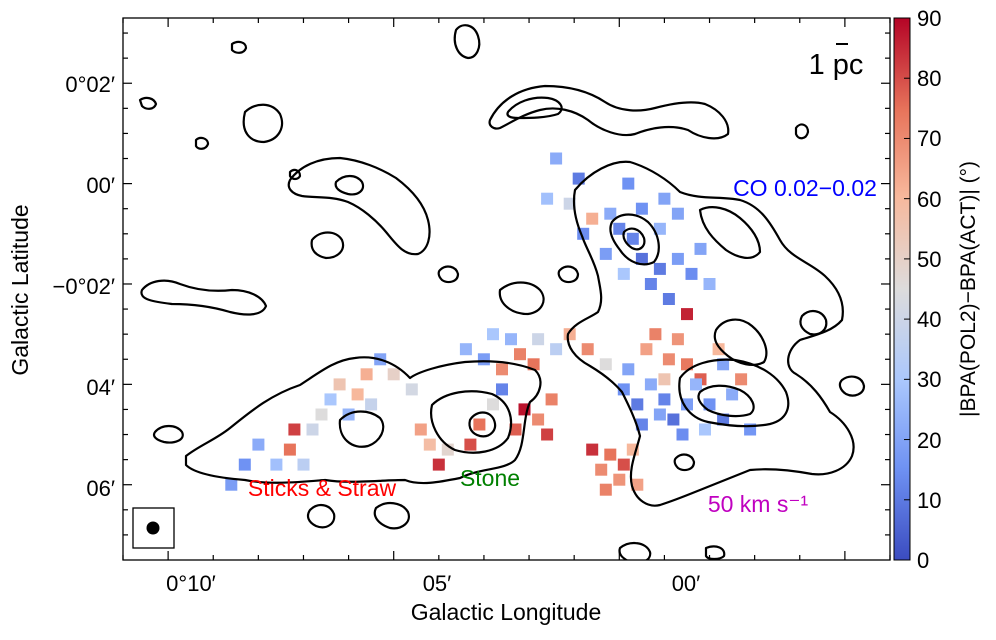 The width and height of the screenshot is (996, 640). Describe the element at coordinates (902, 289) in the screenshot. I see `colorbar` at that location.